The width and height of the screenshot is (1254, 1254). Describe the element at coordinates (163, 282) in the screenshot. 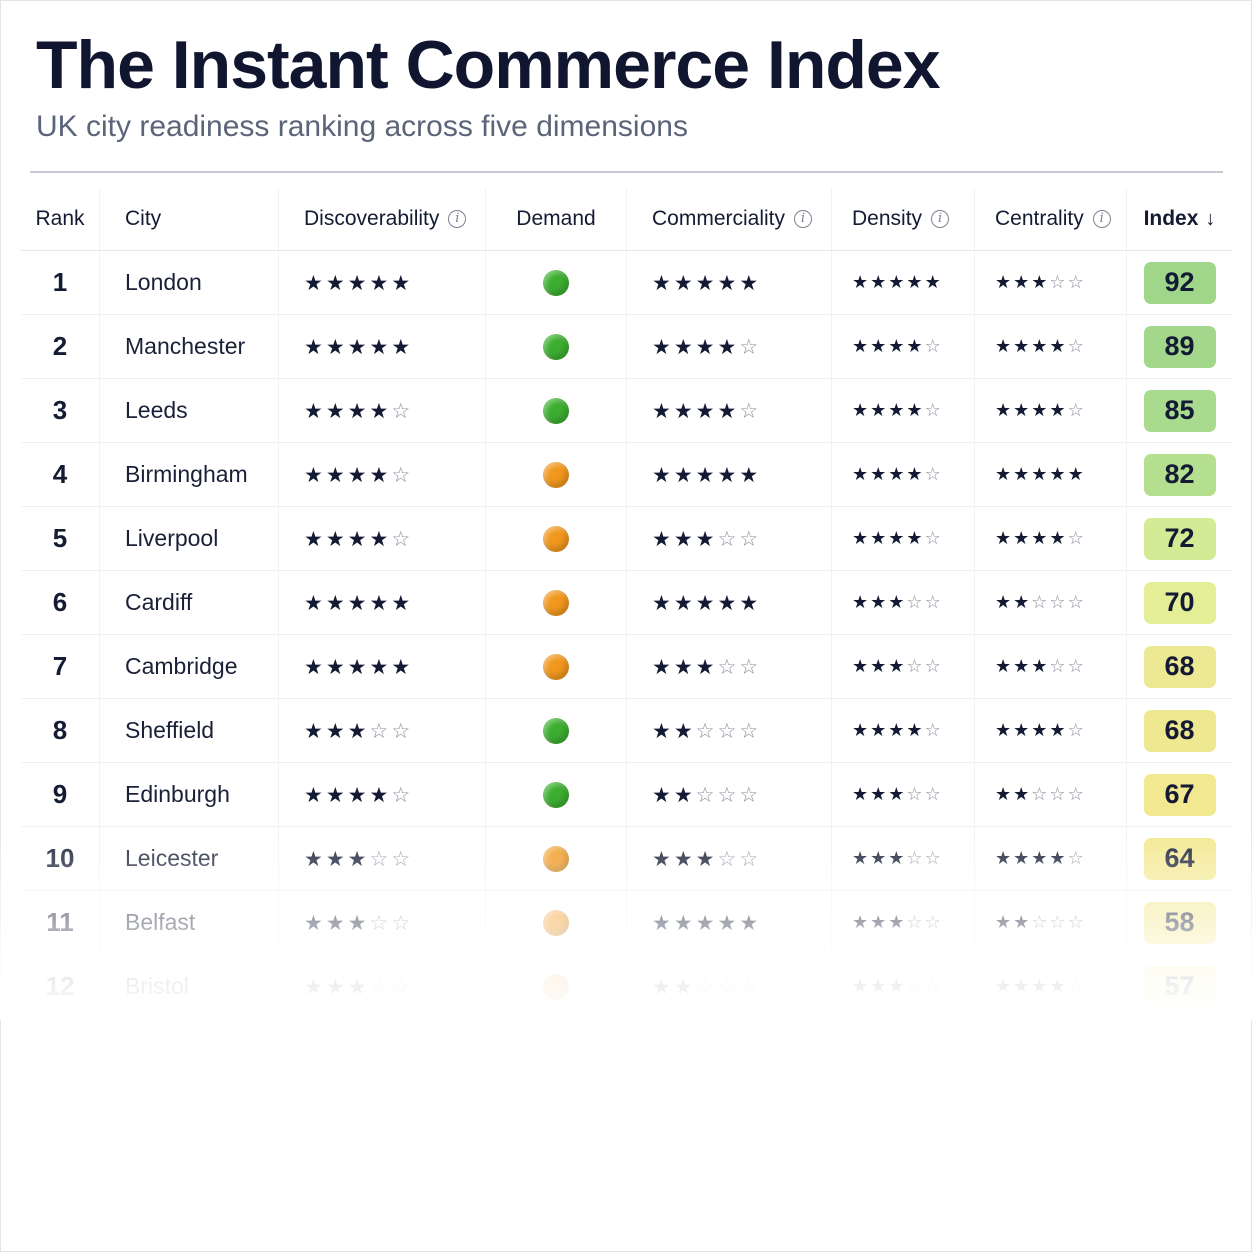

I see `city-name: London` at that location.